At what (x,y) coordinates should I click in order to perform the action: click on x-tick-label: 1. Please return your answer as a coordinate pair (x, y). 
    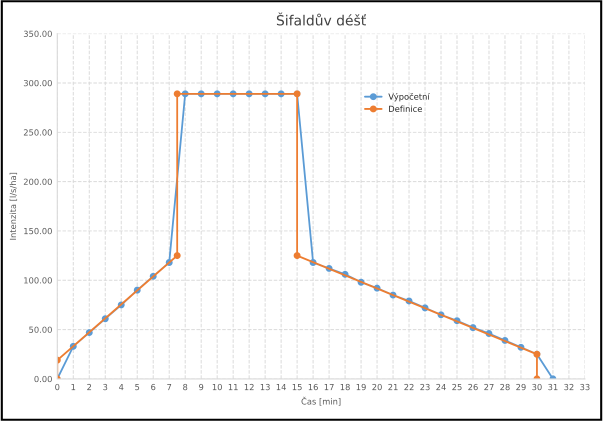
    Looking at the image, I should click on (74, 387).